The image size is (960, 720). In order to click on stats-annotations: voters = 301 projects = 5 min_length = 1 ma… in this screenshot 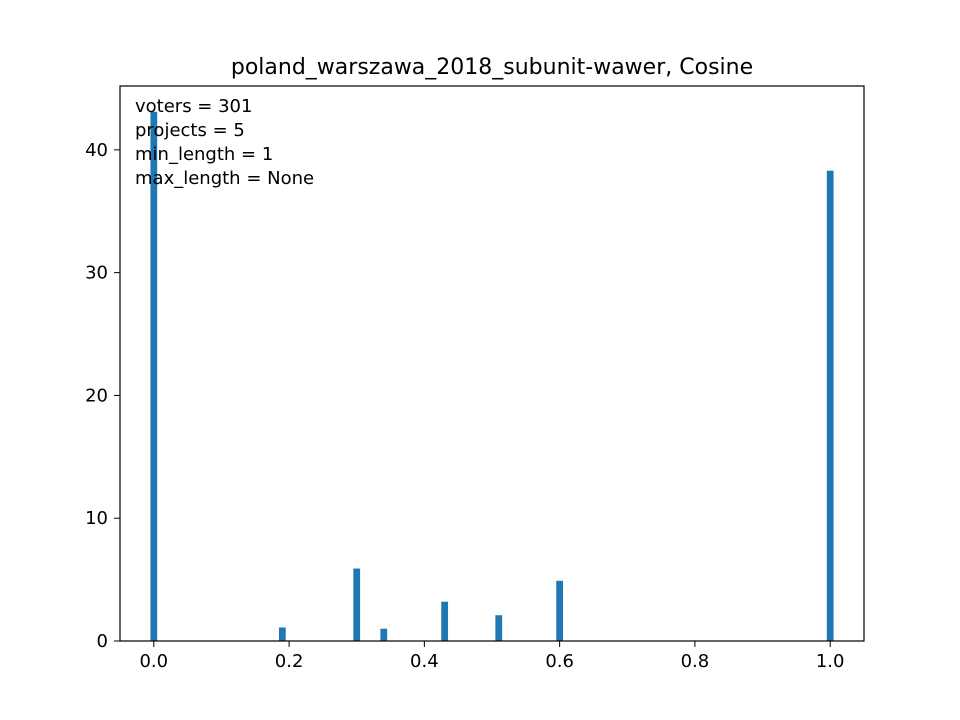, I will do `click(224, 142)`.